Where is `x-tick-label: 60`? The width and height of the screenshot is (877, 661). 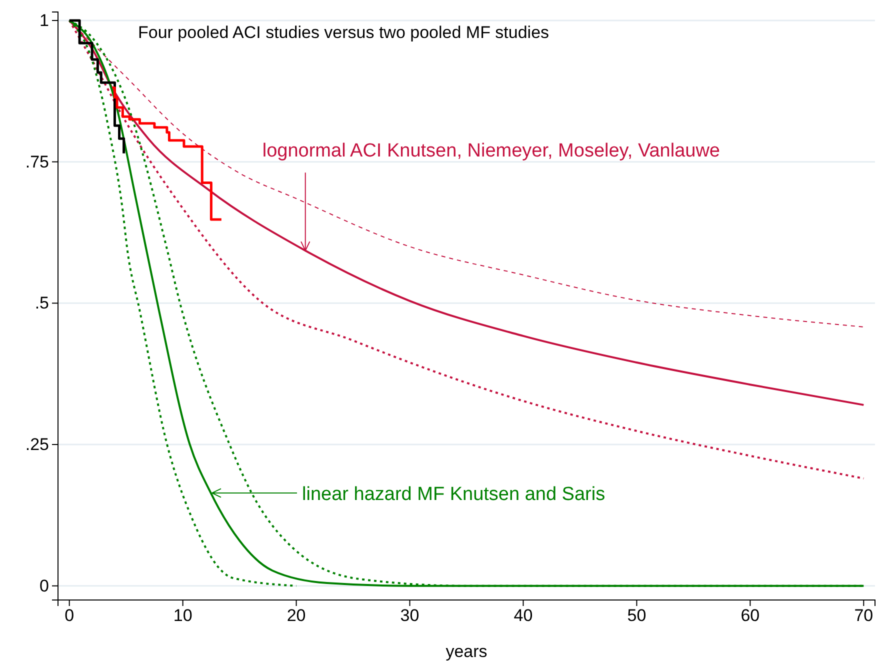
x-tick-label: 60 is located at coordinates (750, 616).